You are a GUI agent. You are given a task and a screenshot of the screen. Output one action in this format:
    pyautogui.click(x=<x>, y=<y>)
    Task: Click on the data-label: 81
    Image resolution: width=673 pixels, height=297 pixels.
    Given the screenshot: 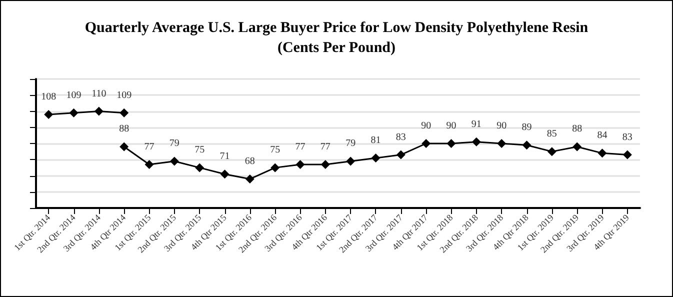 What is the action you would take?
    pyautogui.click(x=375, y=140)
    